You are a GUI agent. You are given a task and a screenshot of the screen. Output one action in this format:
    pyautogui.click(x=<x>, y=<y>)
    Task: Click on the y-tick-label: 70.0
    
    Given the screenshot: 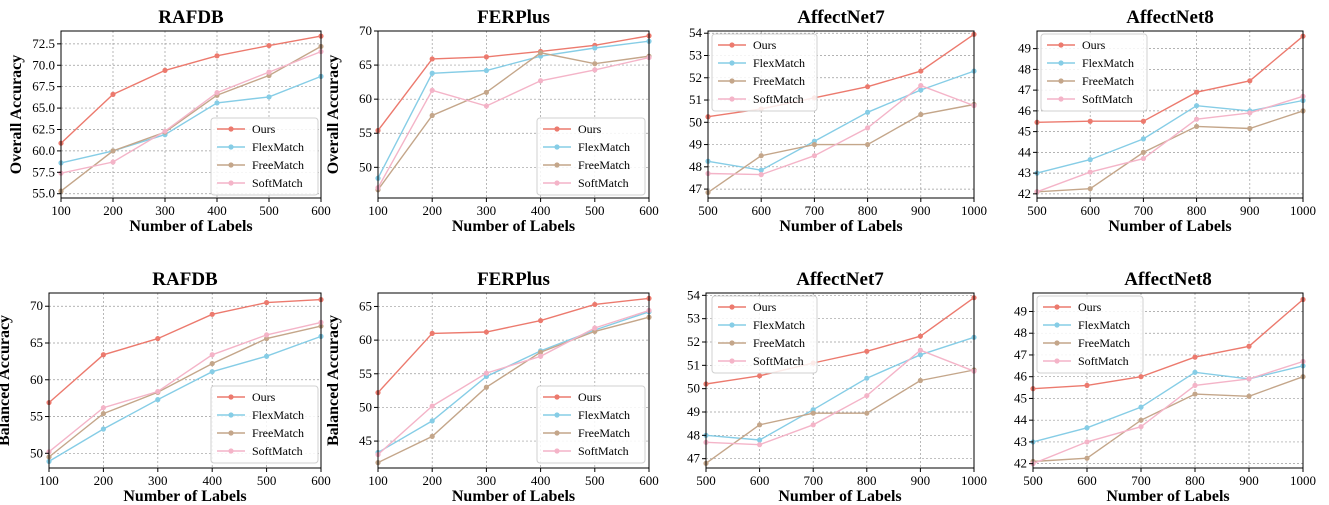 What is the action you would take?
    pyautogui.click(x=43, y=64)
    